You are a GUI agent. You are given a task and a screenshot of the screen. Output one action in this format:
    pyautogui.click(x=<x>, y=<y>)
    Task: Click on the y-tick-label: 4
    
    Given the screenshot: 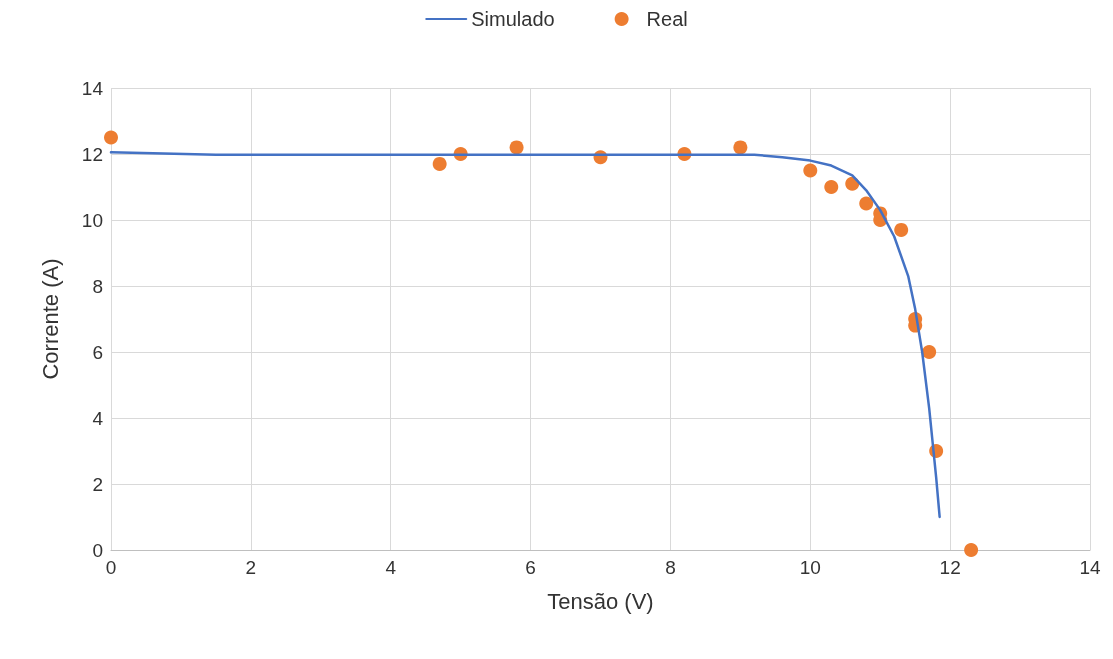 What is the action you would take?
    pyautogui.click(x=98, y=418)
    